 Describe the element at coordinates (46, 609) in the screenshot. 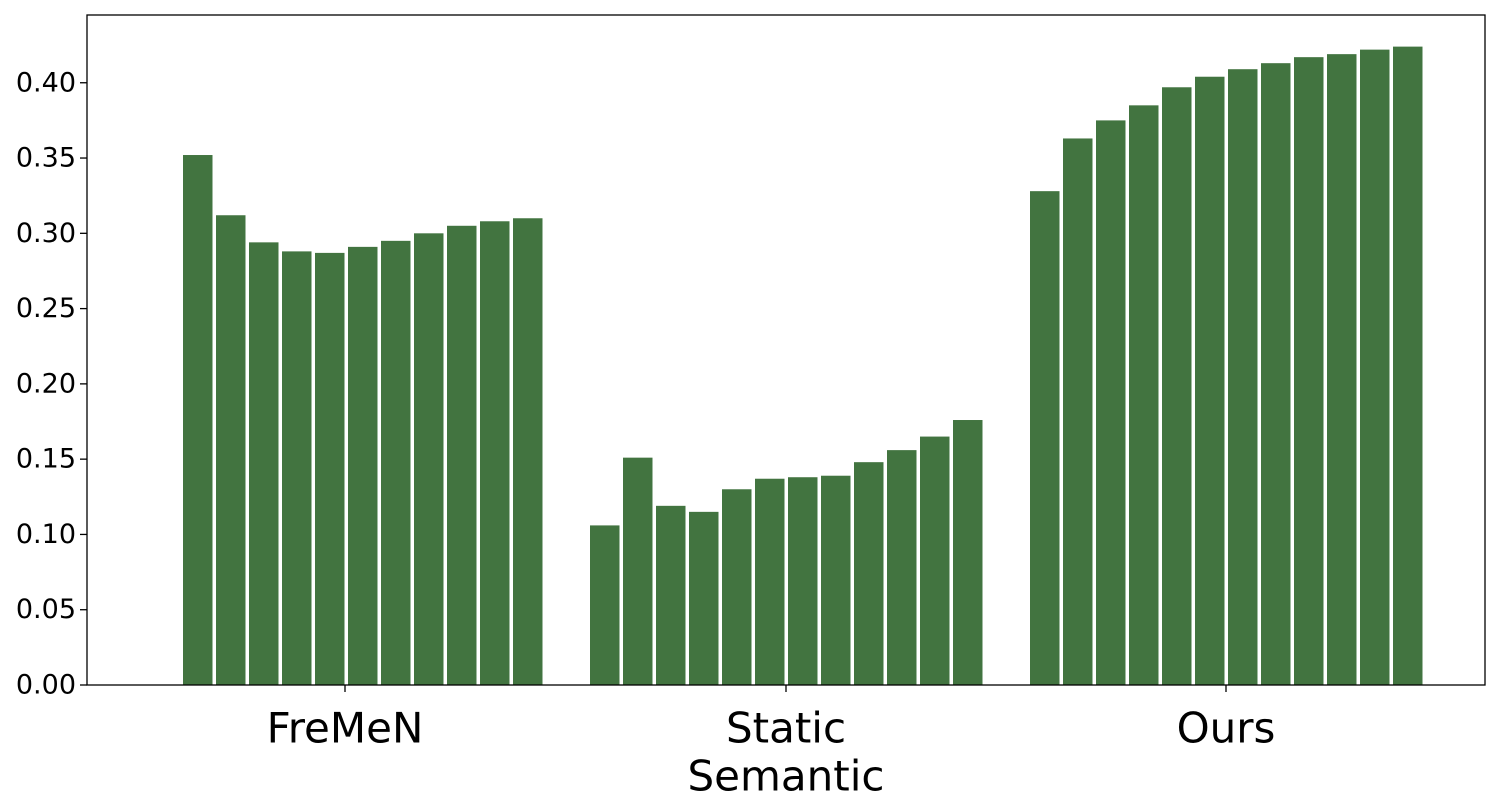

I see `y-tick-label: 0.05` at that location.